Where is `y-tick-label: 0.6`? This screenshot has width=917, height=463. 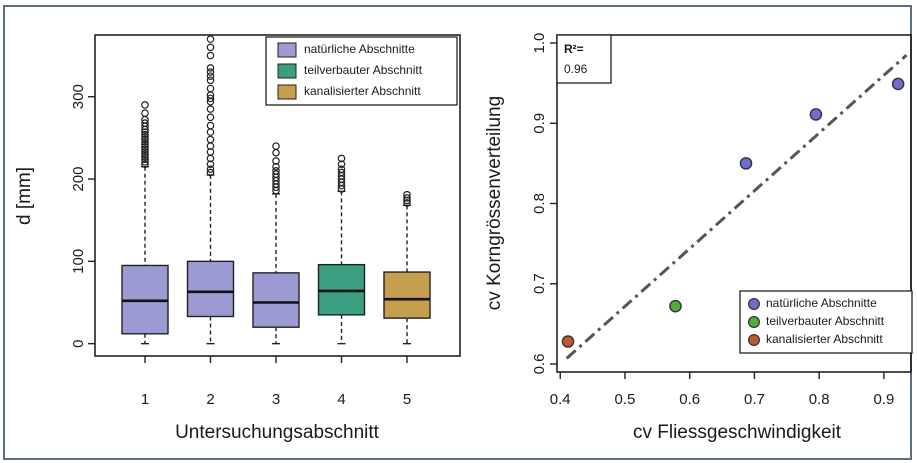
y-tick-label: 0.6 is located at coordinates (539, 364).